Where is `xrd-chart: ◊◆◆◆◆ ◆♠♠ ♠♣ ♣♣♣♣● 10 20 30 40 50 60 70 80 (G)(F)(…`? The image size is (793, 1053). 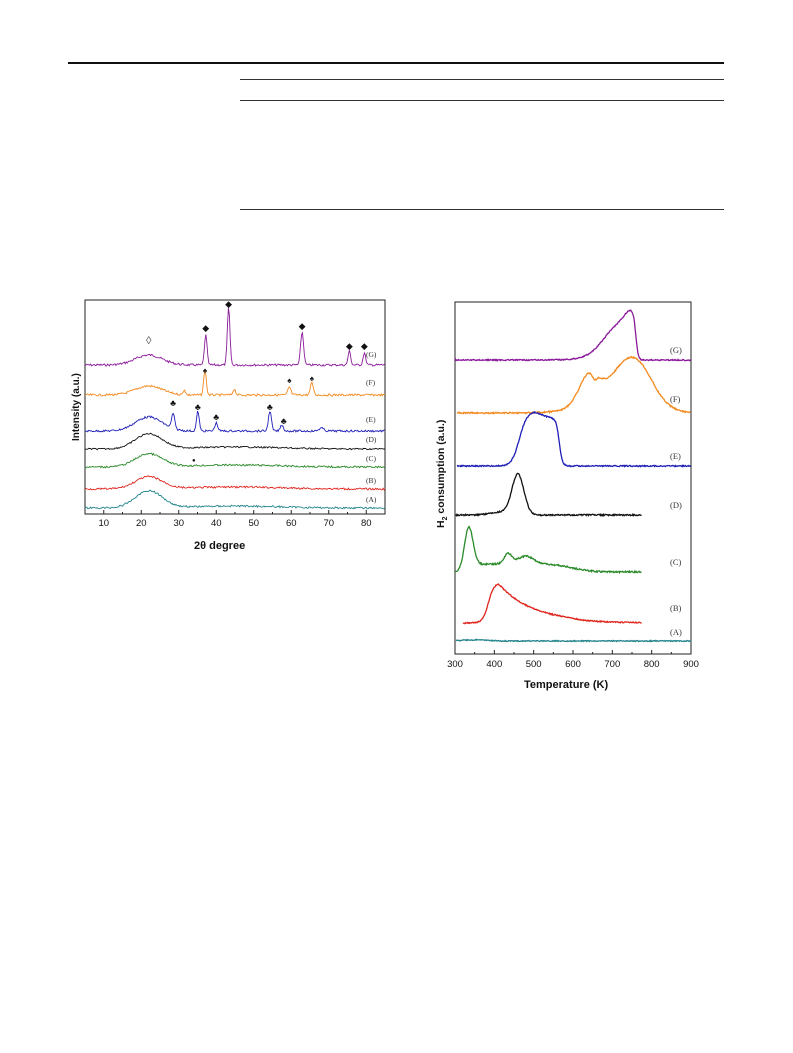
xrd-chart: ◊◆◆◆◆ ◆♠♠ ♠♣ ♣♣♣♣● 10 20 30 40 50 60 70 80 (G)(F)(… is located at coordinates (228, 425).